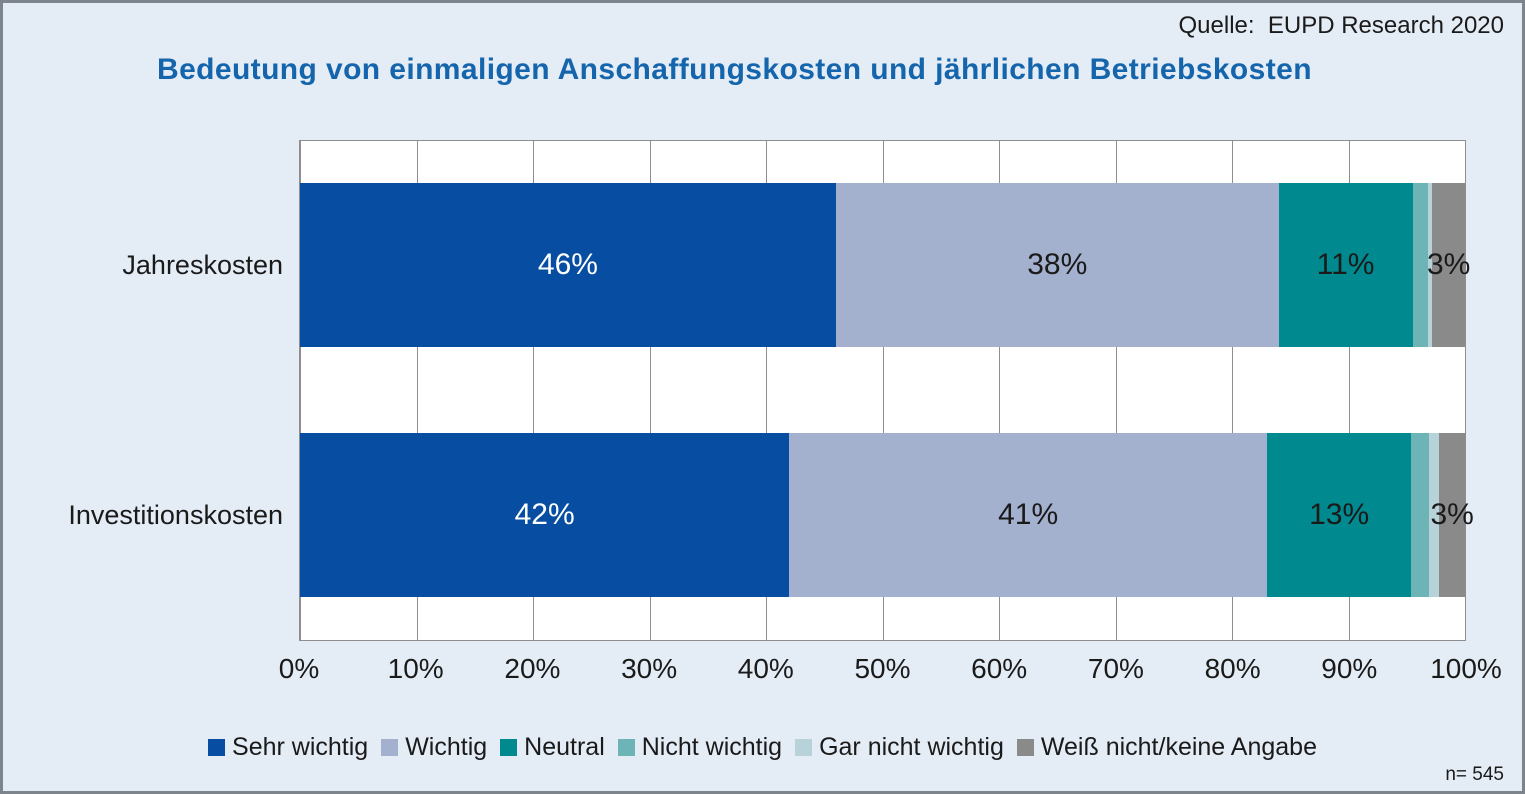  What do you see at coordinates (1349, 668) in the screenshot?
I see `x-tick-label: 90%` at bounding box center [1349, 668].